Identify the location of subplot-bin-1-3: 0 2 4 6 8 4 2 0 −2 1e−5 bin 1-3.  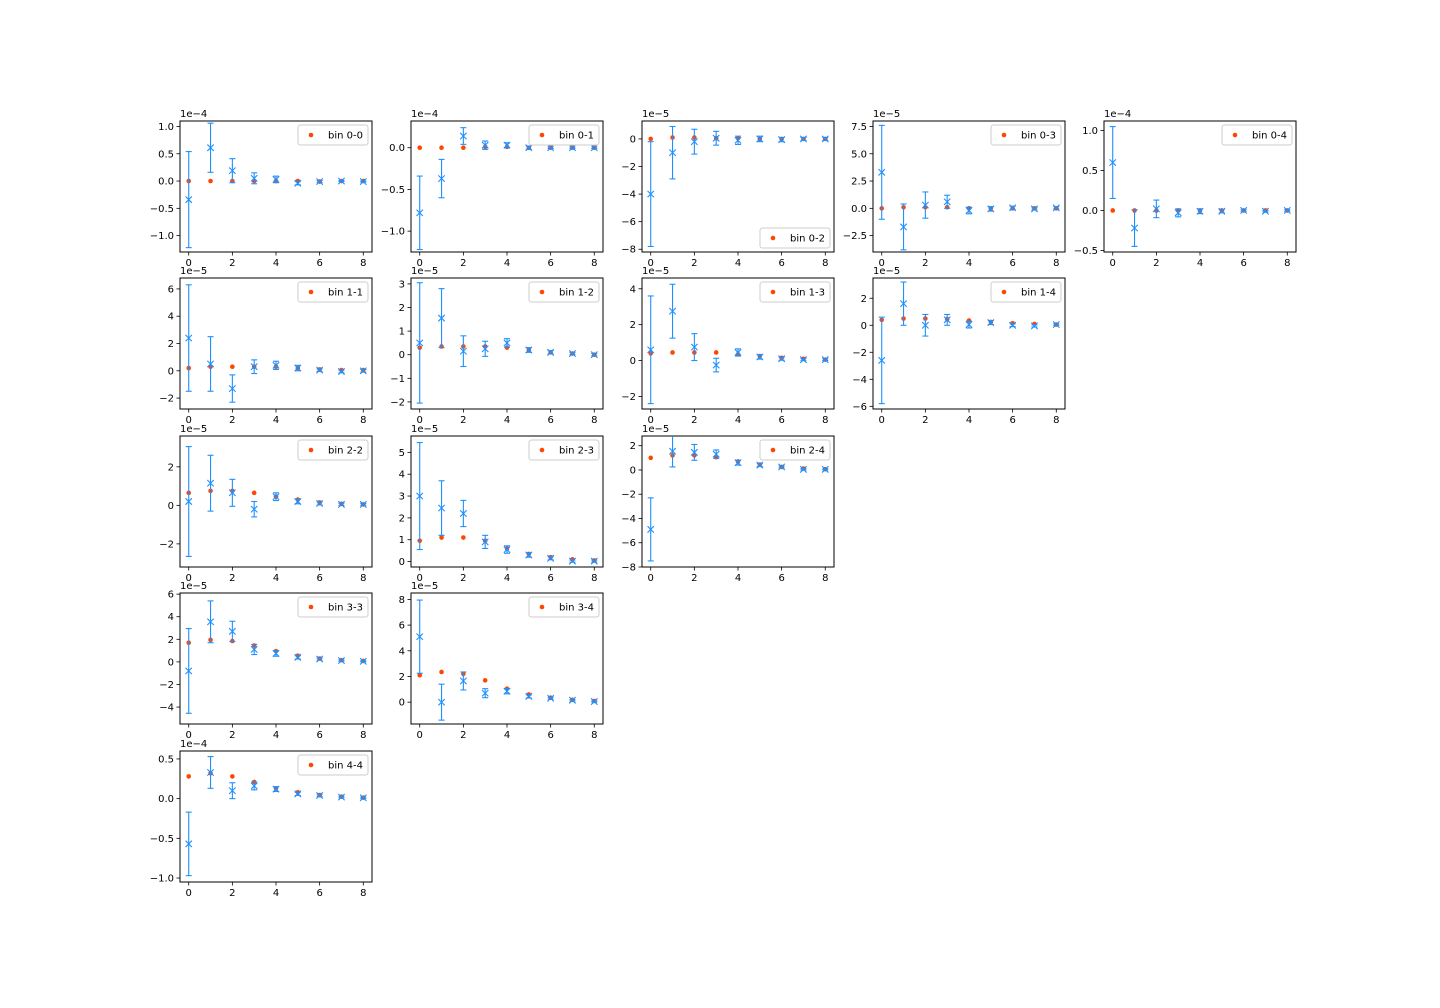
(728, 346).